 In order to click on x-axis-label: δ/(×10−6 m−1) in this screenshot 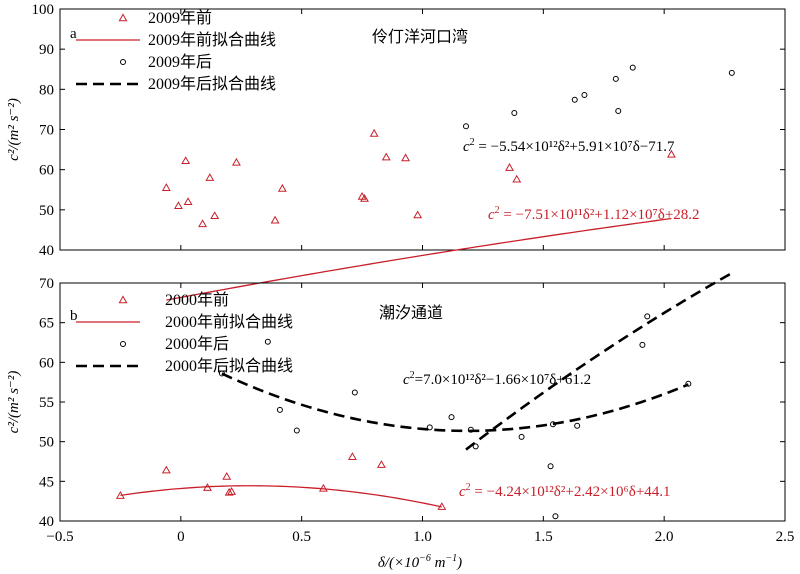, I will do `click(420, 562)`.